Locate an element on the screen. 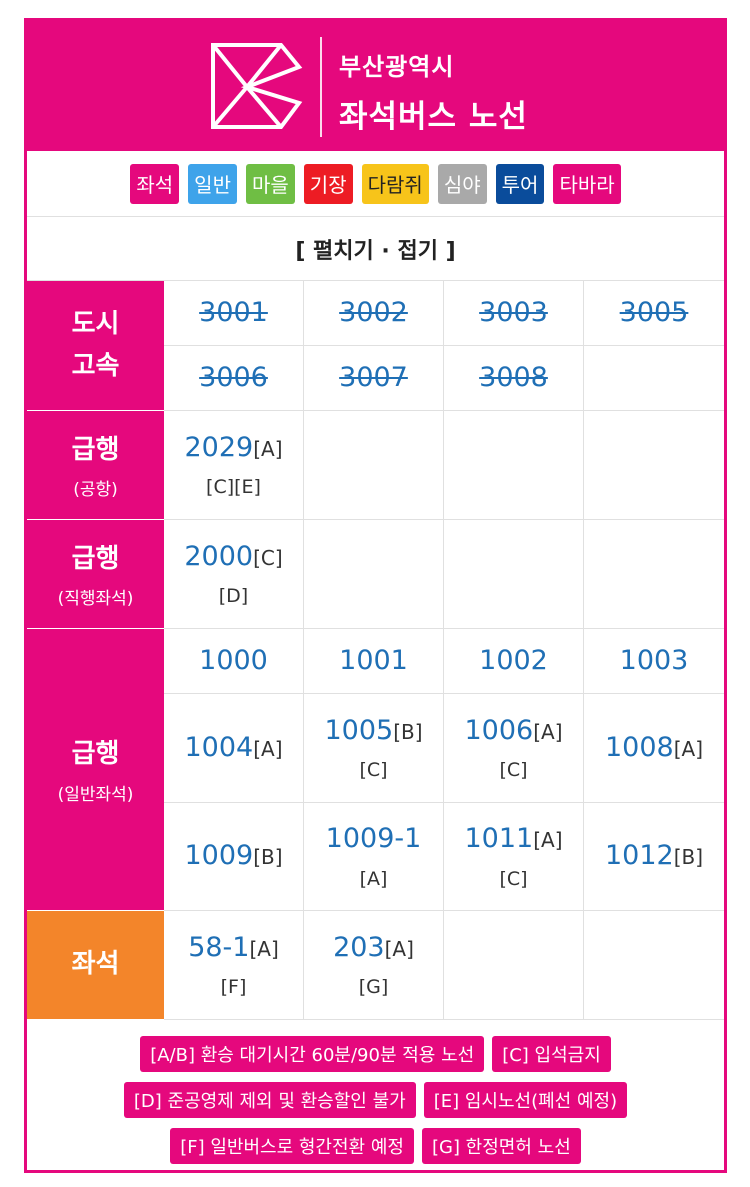  route-cell: 1002 is located at coordinates (514, 661).